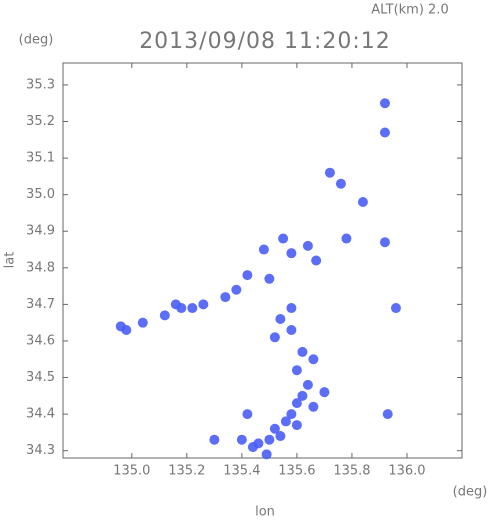 Image resolution: width=491 pixels, height=521 pixels. I want to click on x-unit: (deg), so click(470, 492).